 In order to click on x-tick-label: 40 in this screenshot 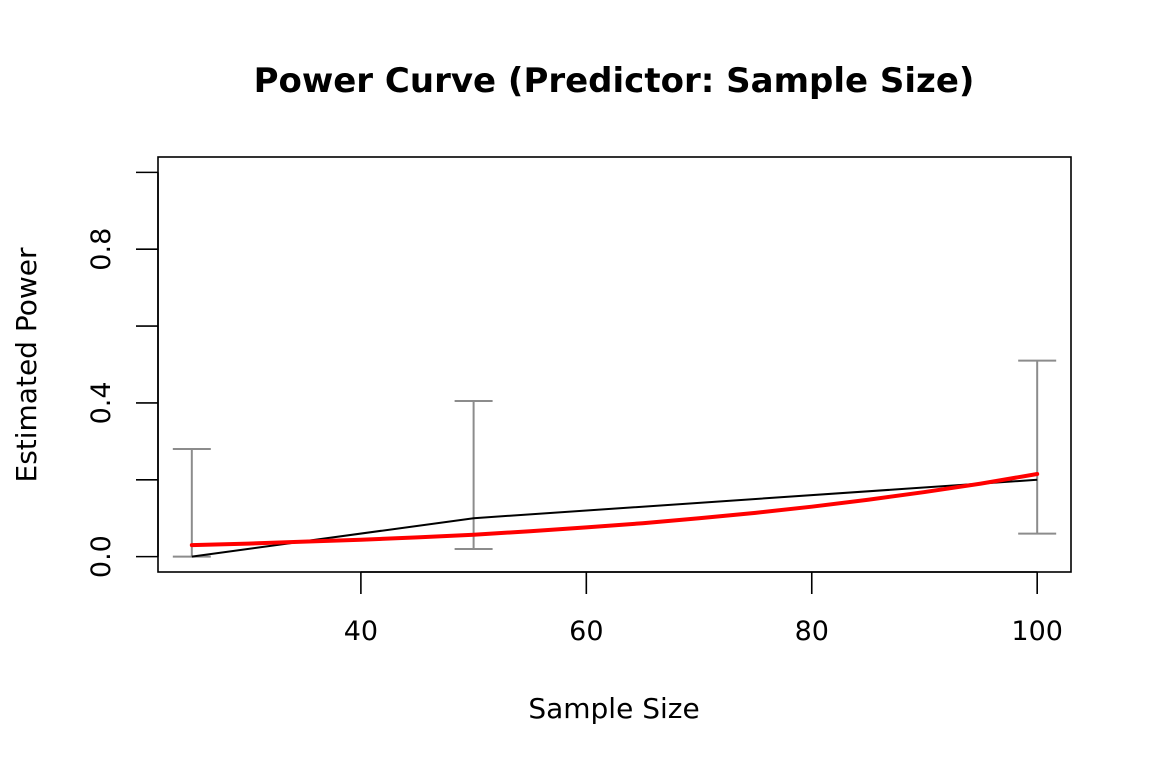, I will do `click(361, 631)`.